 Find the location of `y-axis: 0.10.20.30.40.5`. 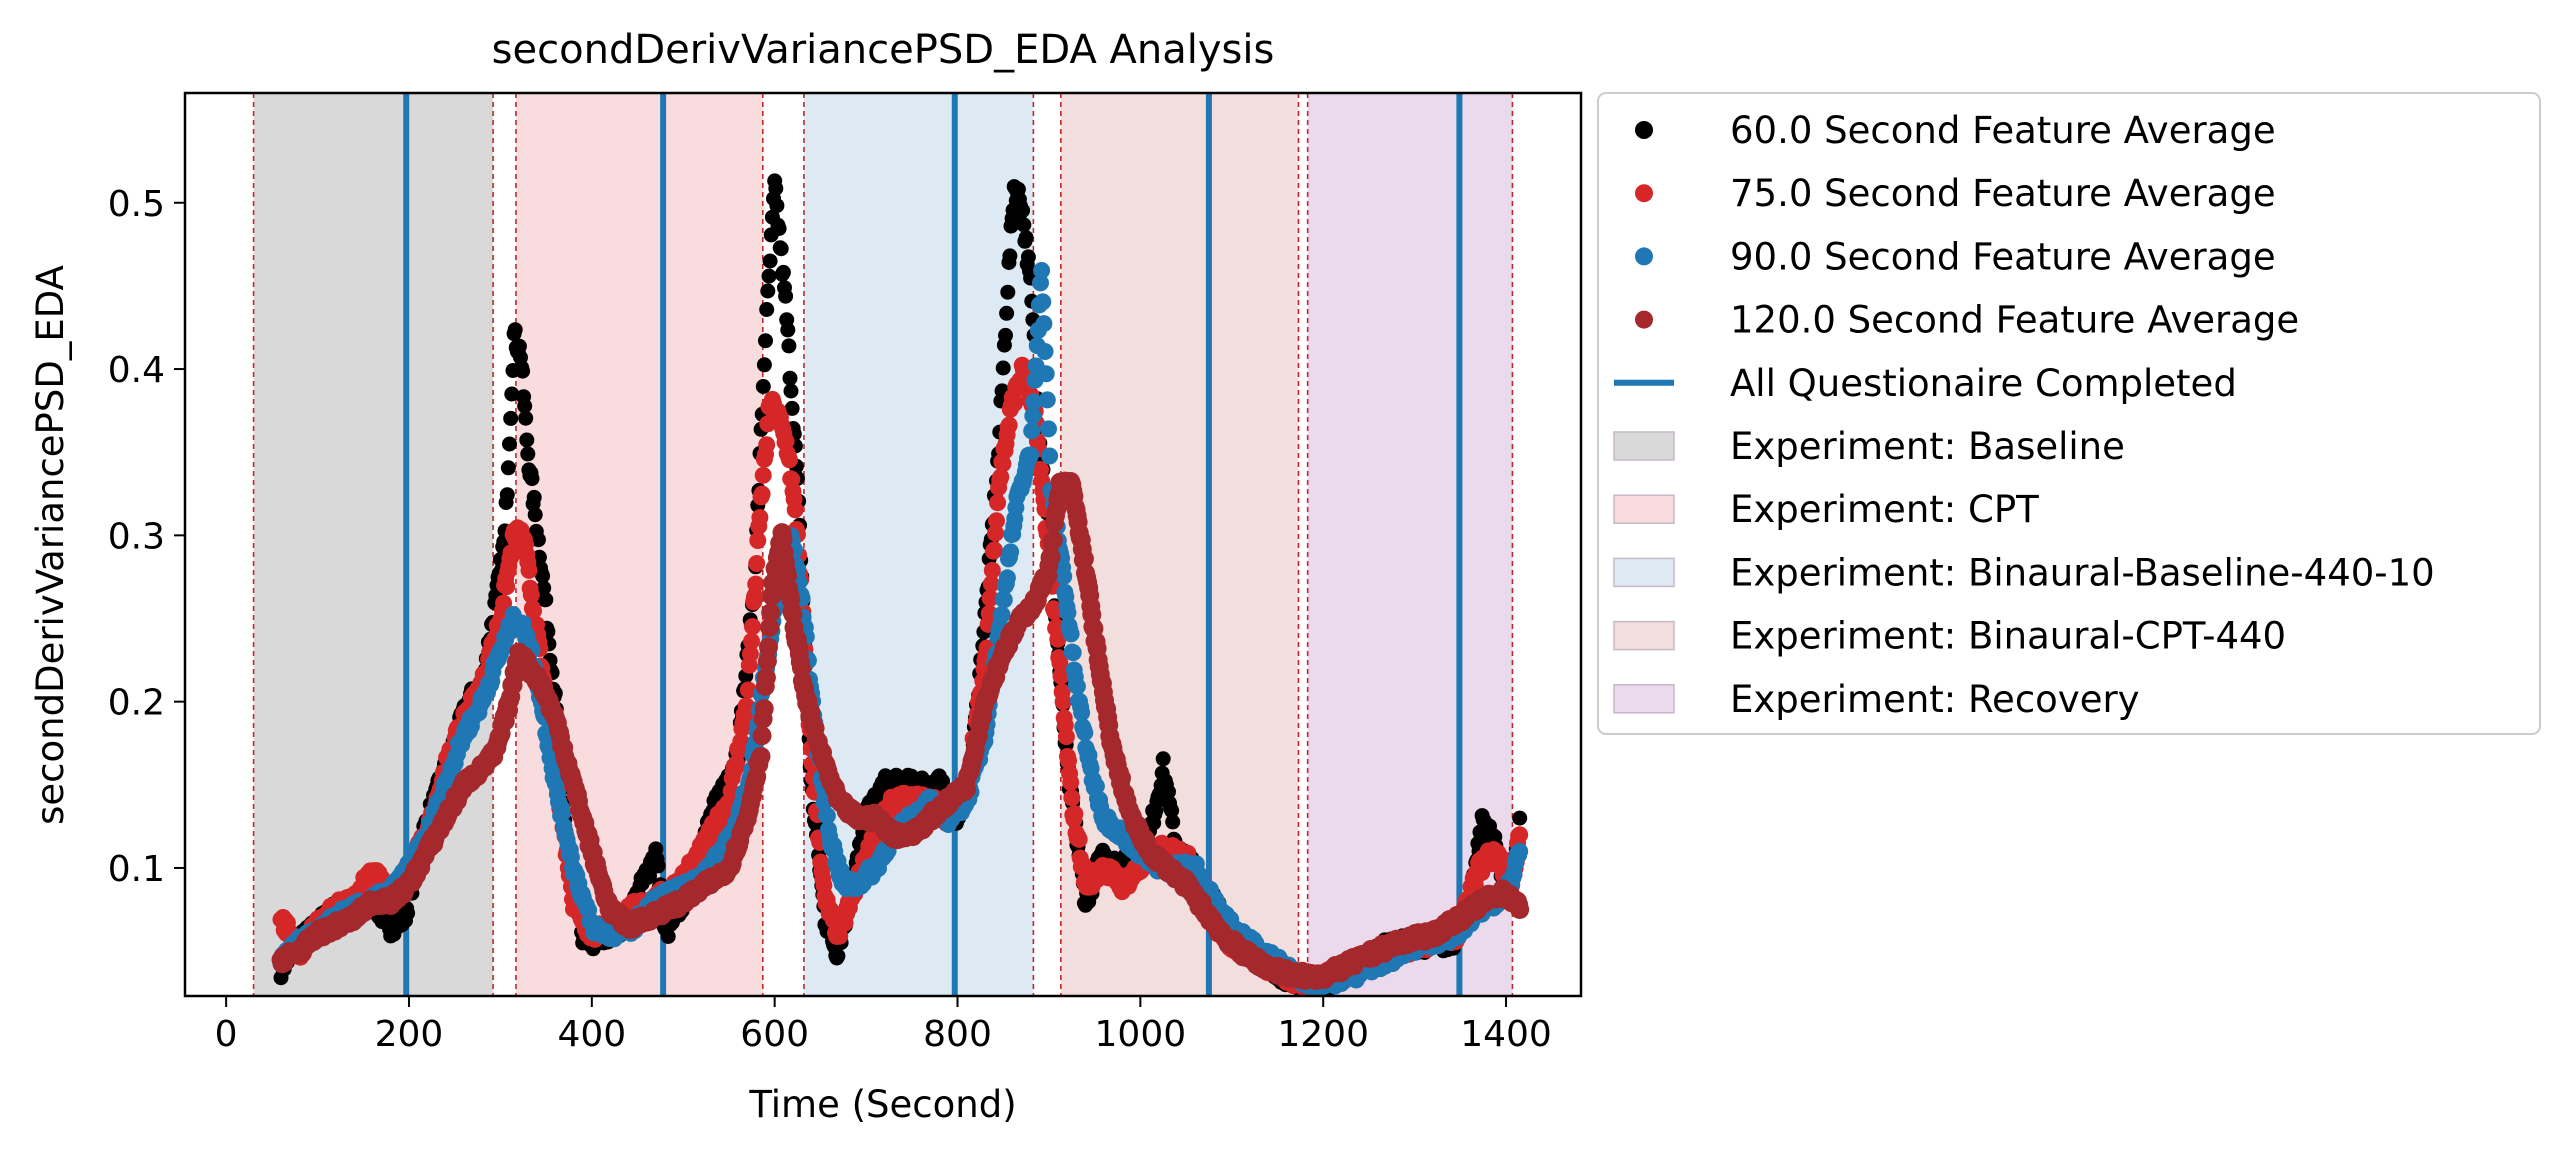

y-axis: 0.10.20.30.40.5 is located at coordinates (146, 537).